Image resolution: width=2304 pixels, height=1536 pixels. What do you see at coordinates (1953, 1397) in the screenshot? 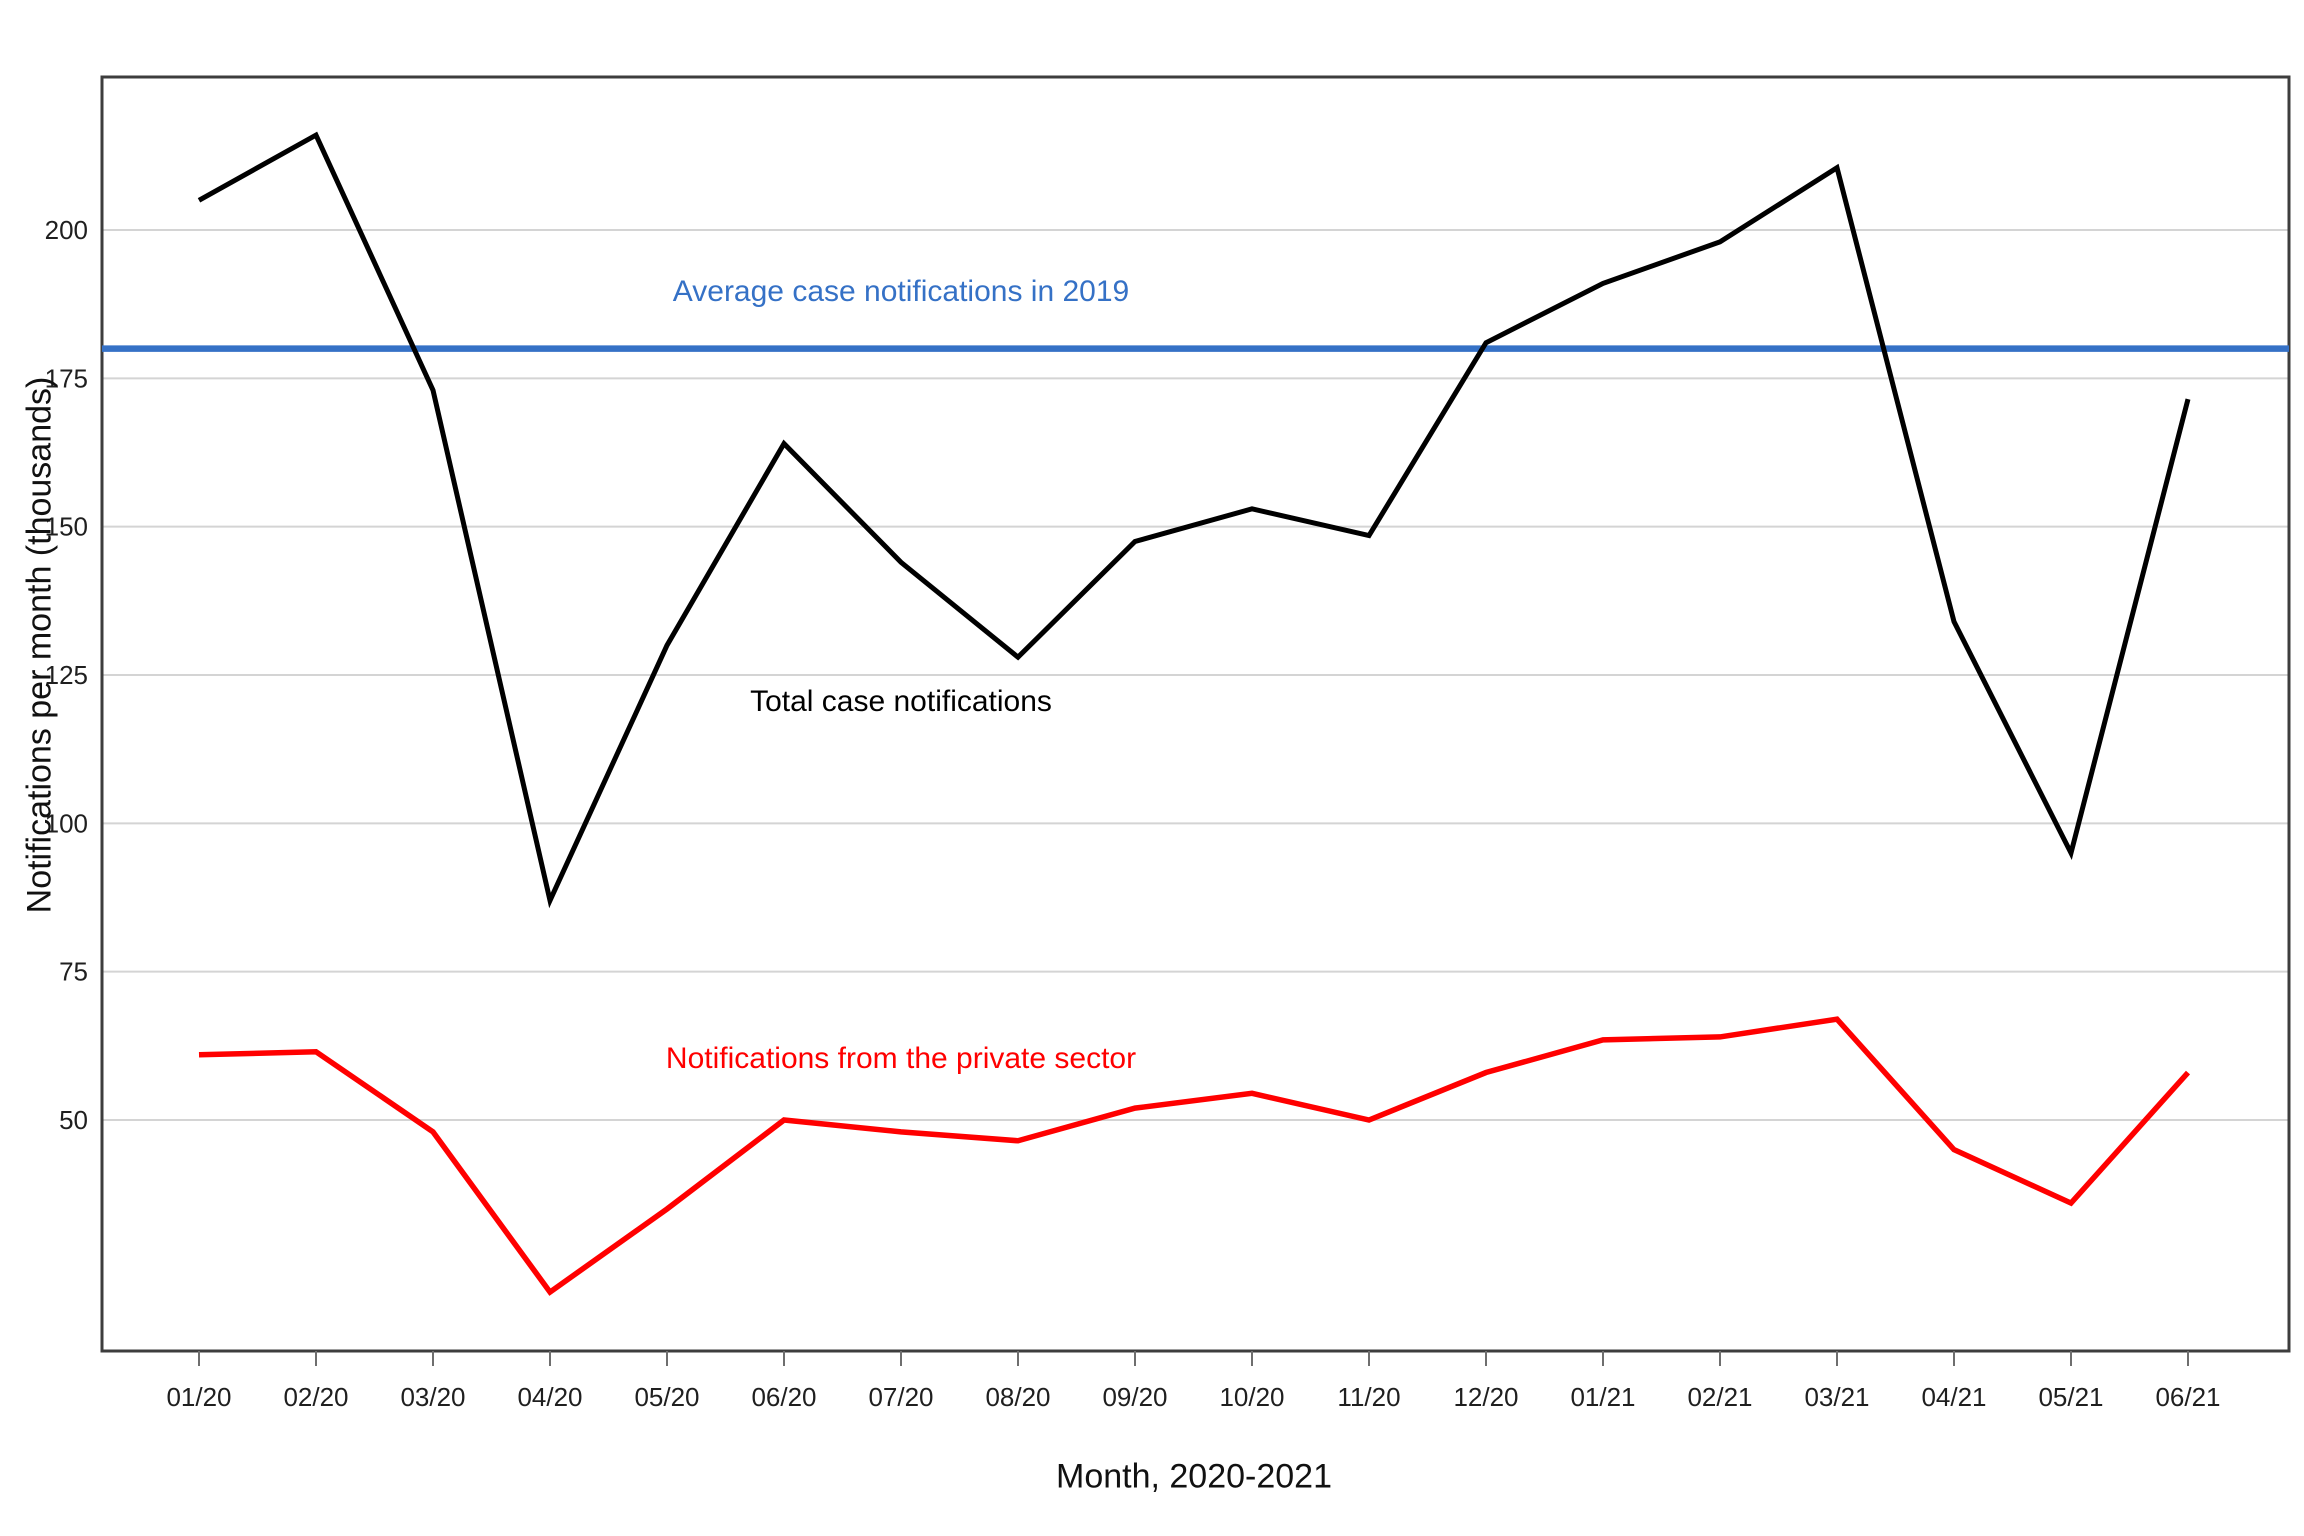
I see `x-tick-label: 04/21` at bounding box center [1953, 1397].